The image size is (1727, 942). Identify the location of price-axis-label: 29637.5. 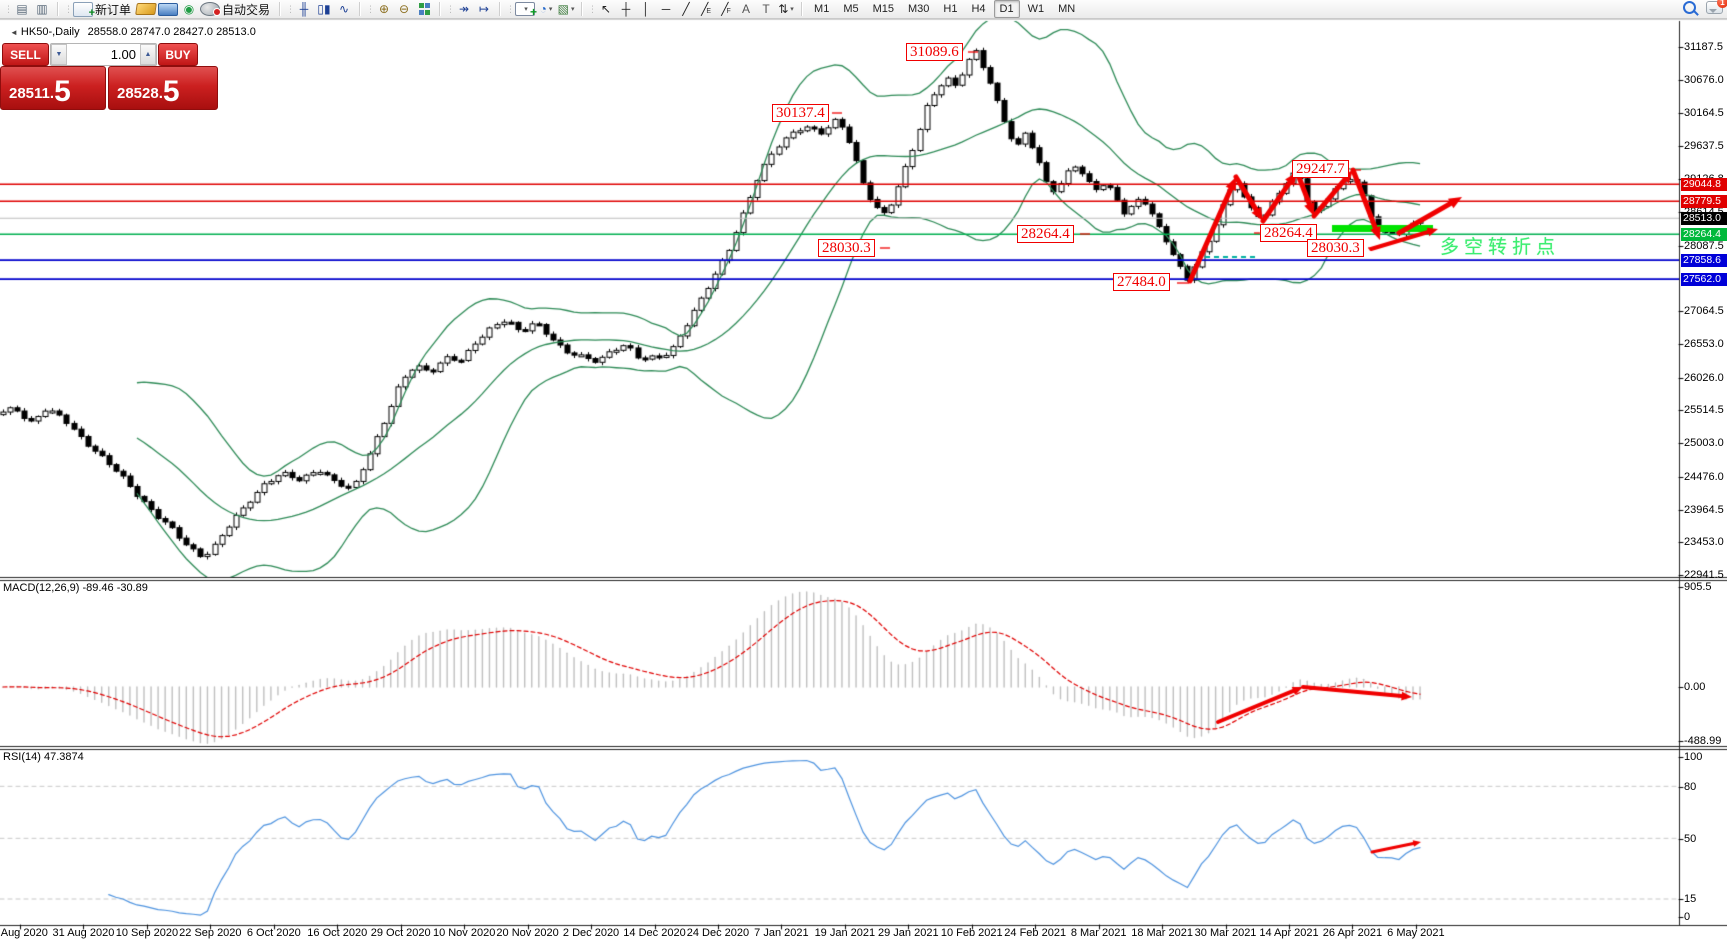
(1704, 146).